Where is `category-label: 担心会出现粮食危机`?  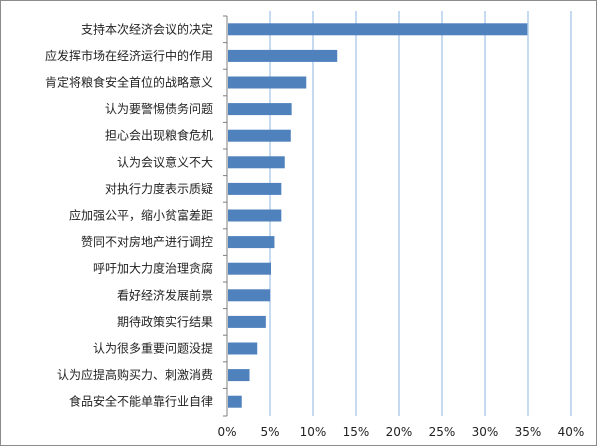
category-label: 担心会出现粮食危机 is located at coordinates (159, 135).